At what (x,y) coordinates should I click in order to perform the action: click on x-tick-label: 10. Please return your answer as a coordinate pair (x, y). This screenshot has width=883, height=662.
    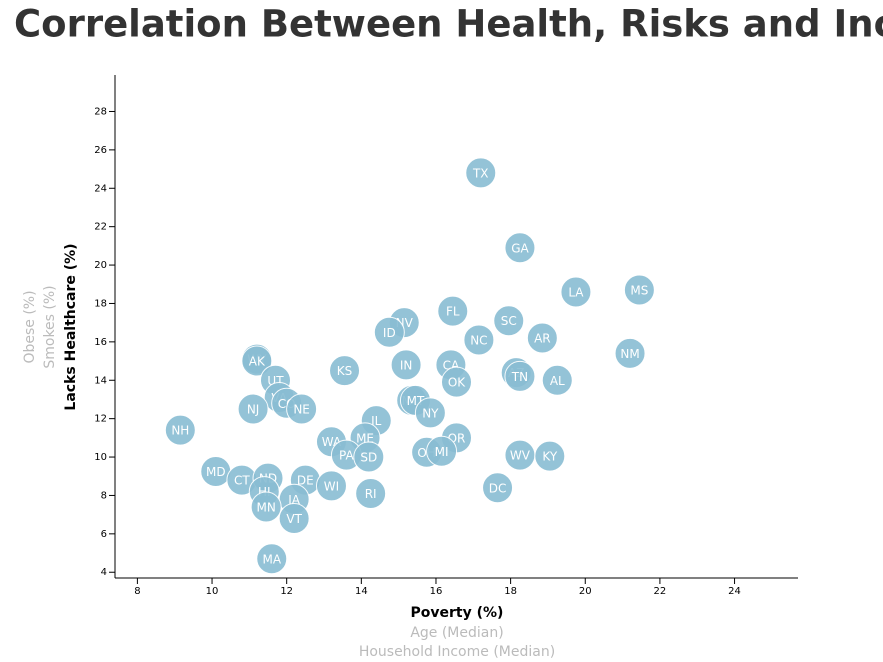
    Looking at the image, I should click on (212, 591).